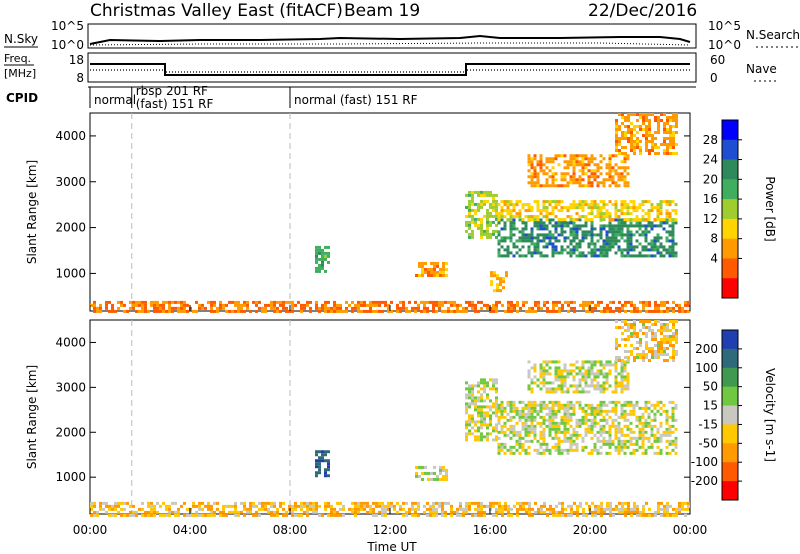 The width and height of the screenshot is (800, 554). What do you see at coordinates (710, 140) in the screenshot?
I see `colorbar-tick-label: 28` at bounding box center [710, 140].